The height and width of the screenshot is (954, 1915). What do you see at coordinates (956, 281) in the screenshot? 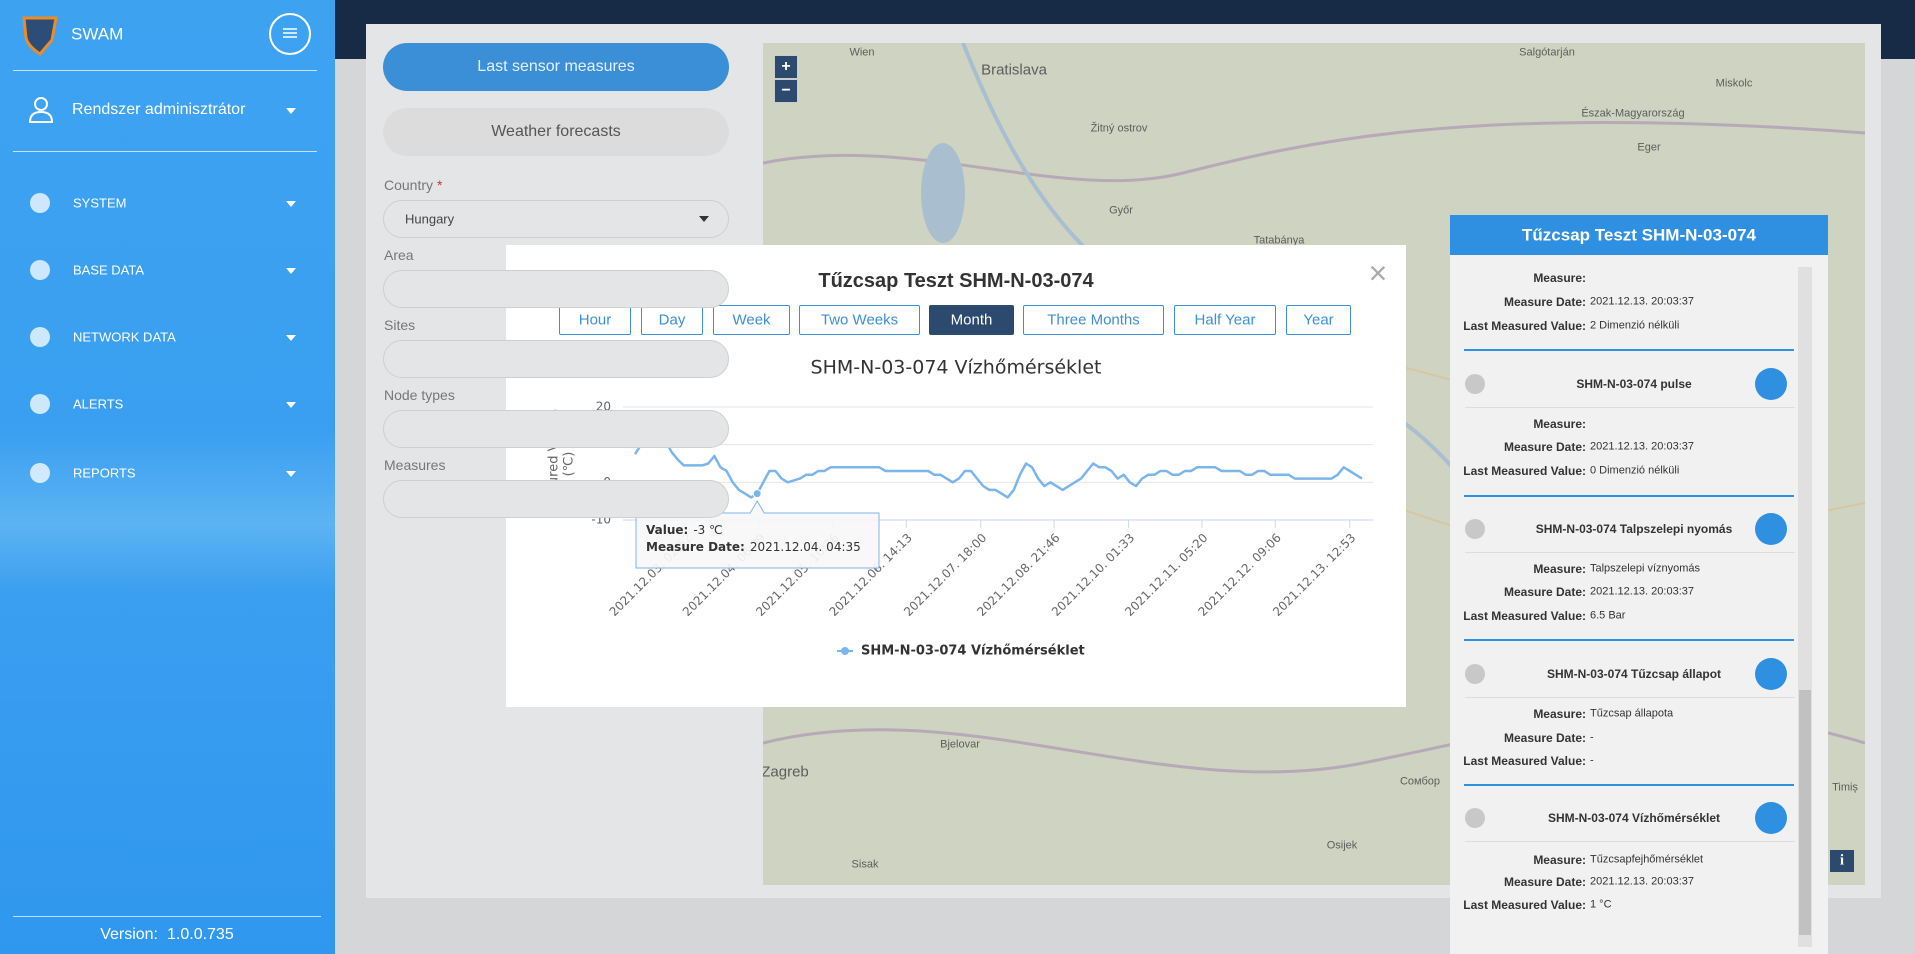
I see `modal-title: Tűzcsap Teszt SHM-N-03-074` at bounding box center [956, 281].